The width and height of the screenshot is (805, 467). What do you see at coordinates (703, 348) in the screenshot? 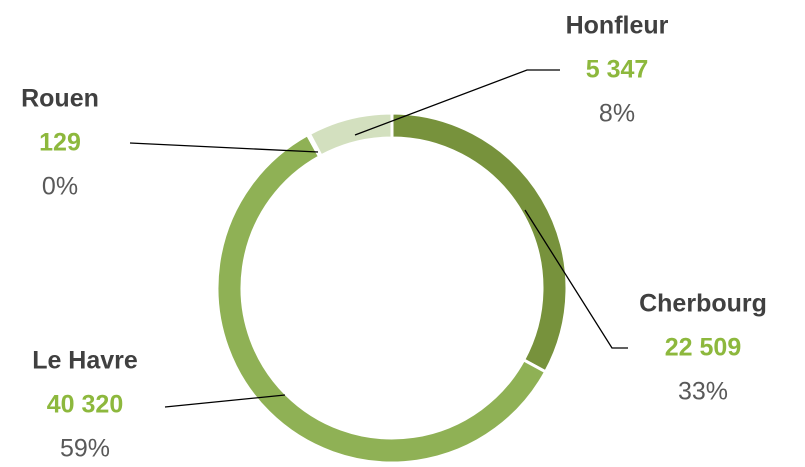
I see `data-label-value: 22 509` at bounding box center [703, 348].